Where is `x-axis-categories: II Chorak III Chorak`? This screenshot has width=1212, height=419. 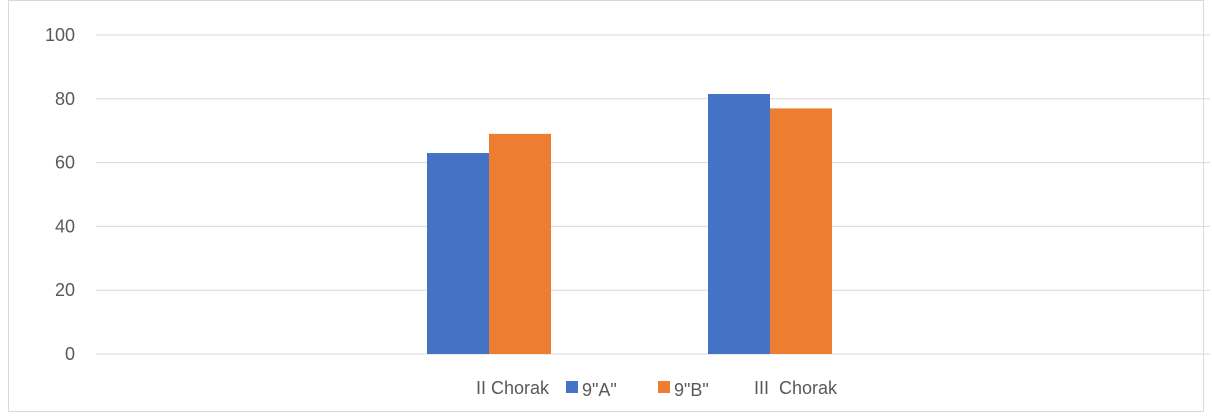 x-axis-categories: II Chorak III Chorak is located at coordinates (657, 388).